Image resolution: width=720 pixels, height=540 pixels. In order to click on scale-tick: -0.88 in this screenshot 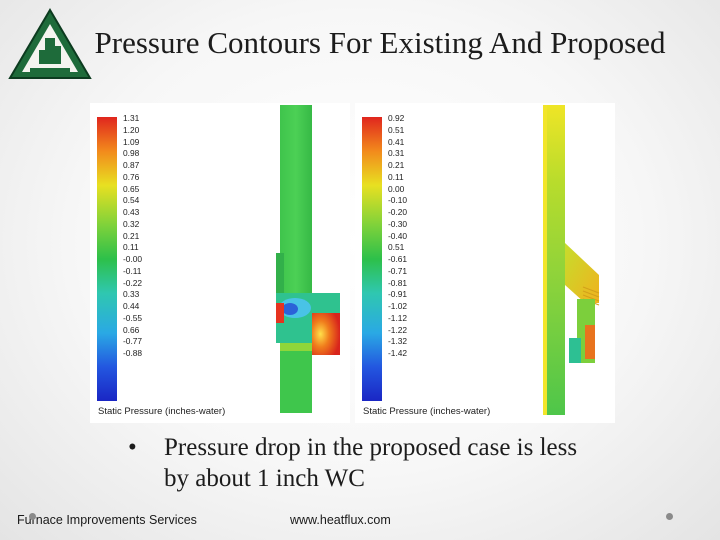, I will do `click(133, 353)`.